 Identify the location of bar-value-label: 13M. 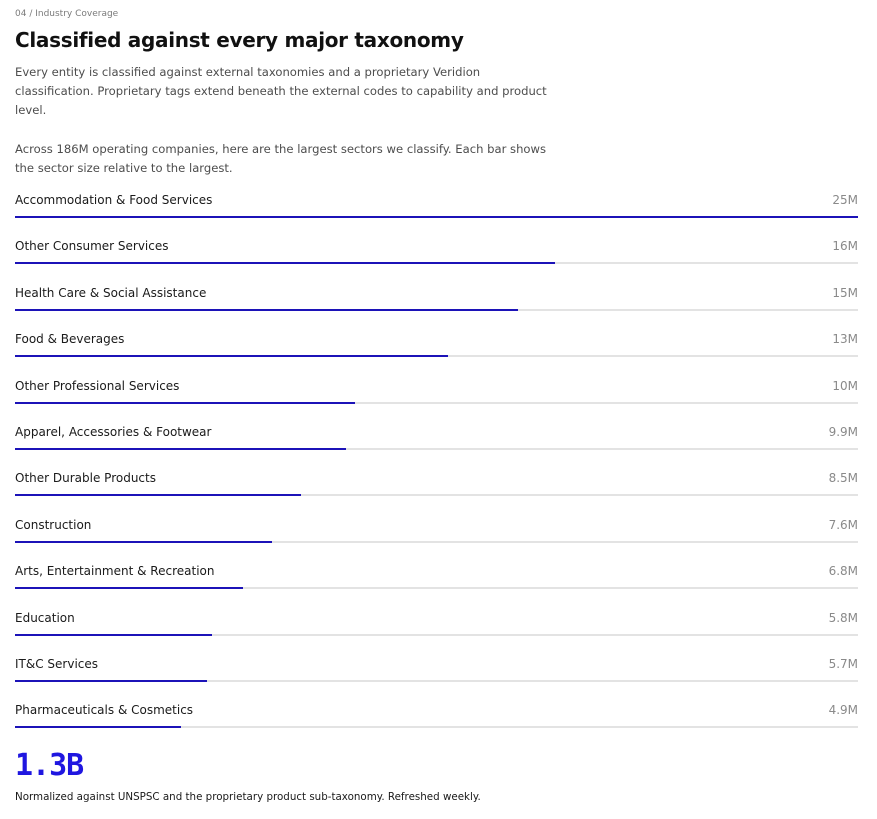
(845, 339).